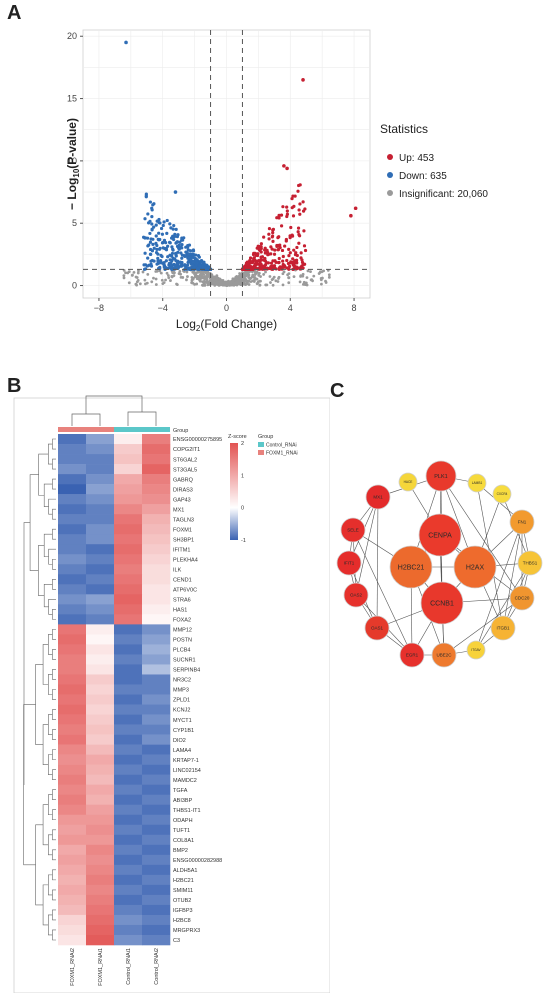 The height and width of the screenshot is (993, 550). I want to click on row-label: COL8A1, so click(183, 841).